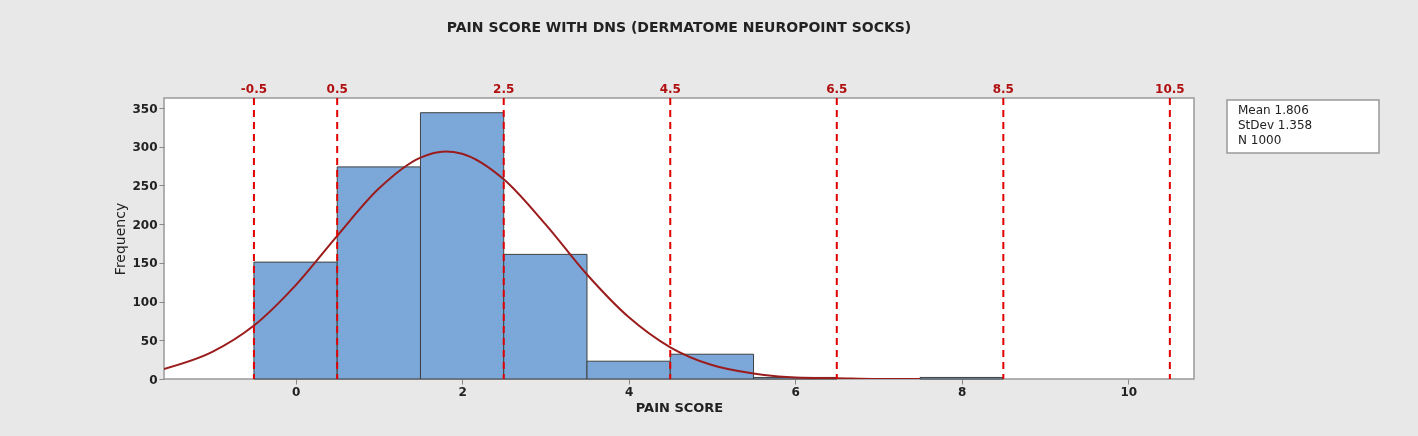  I want to click on ref-line-label: -0.5, so click(254, 89).